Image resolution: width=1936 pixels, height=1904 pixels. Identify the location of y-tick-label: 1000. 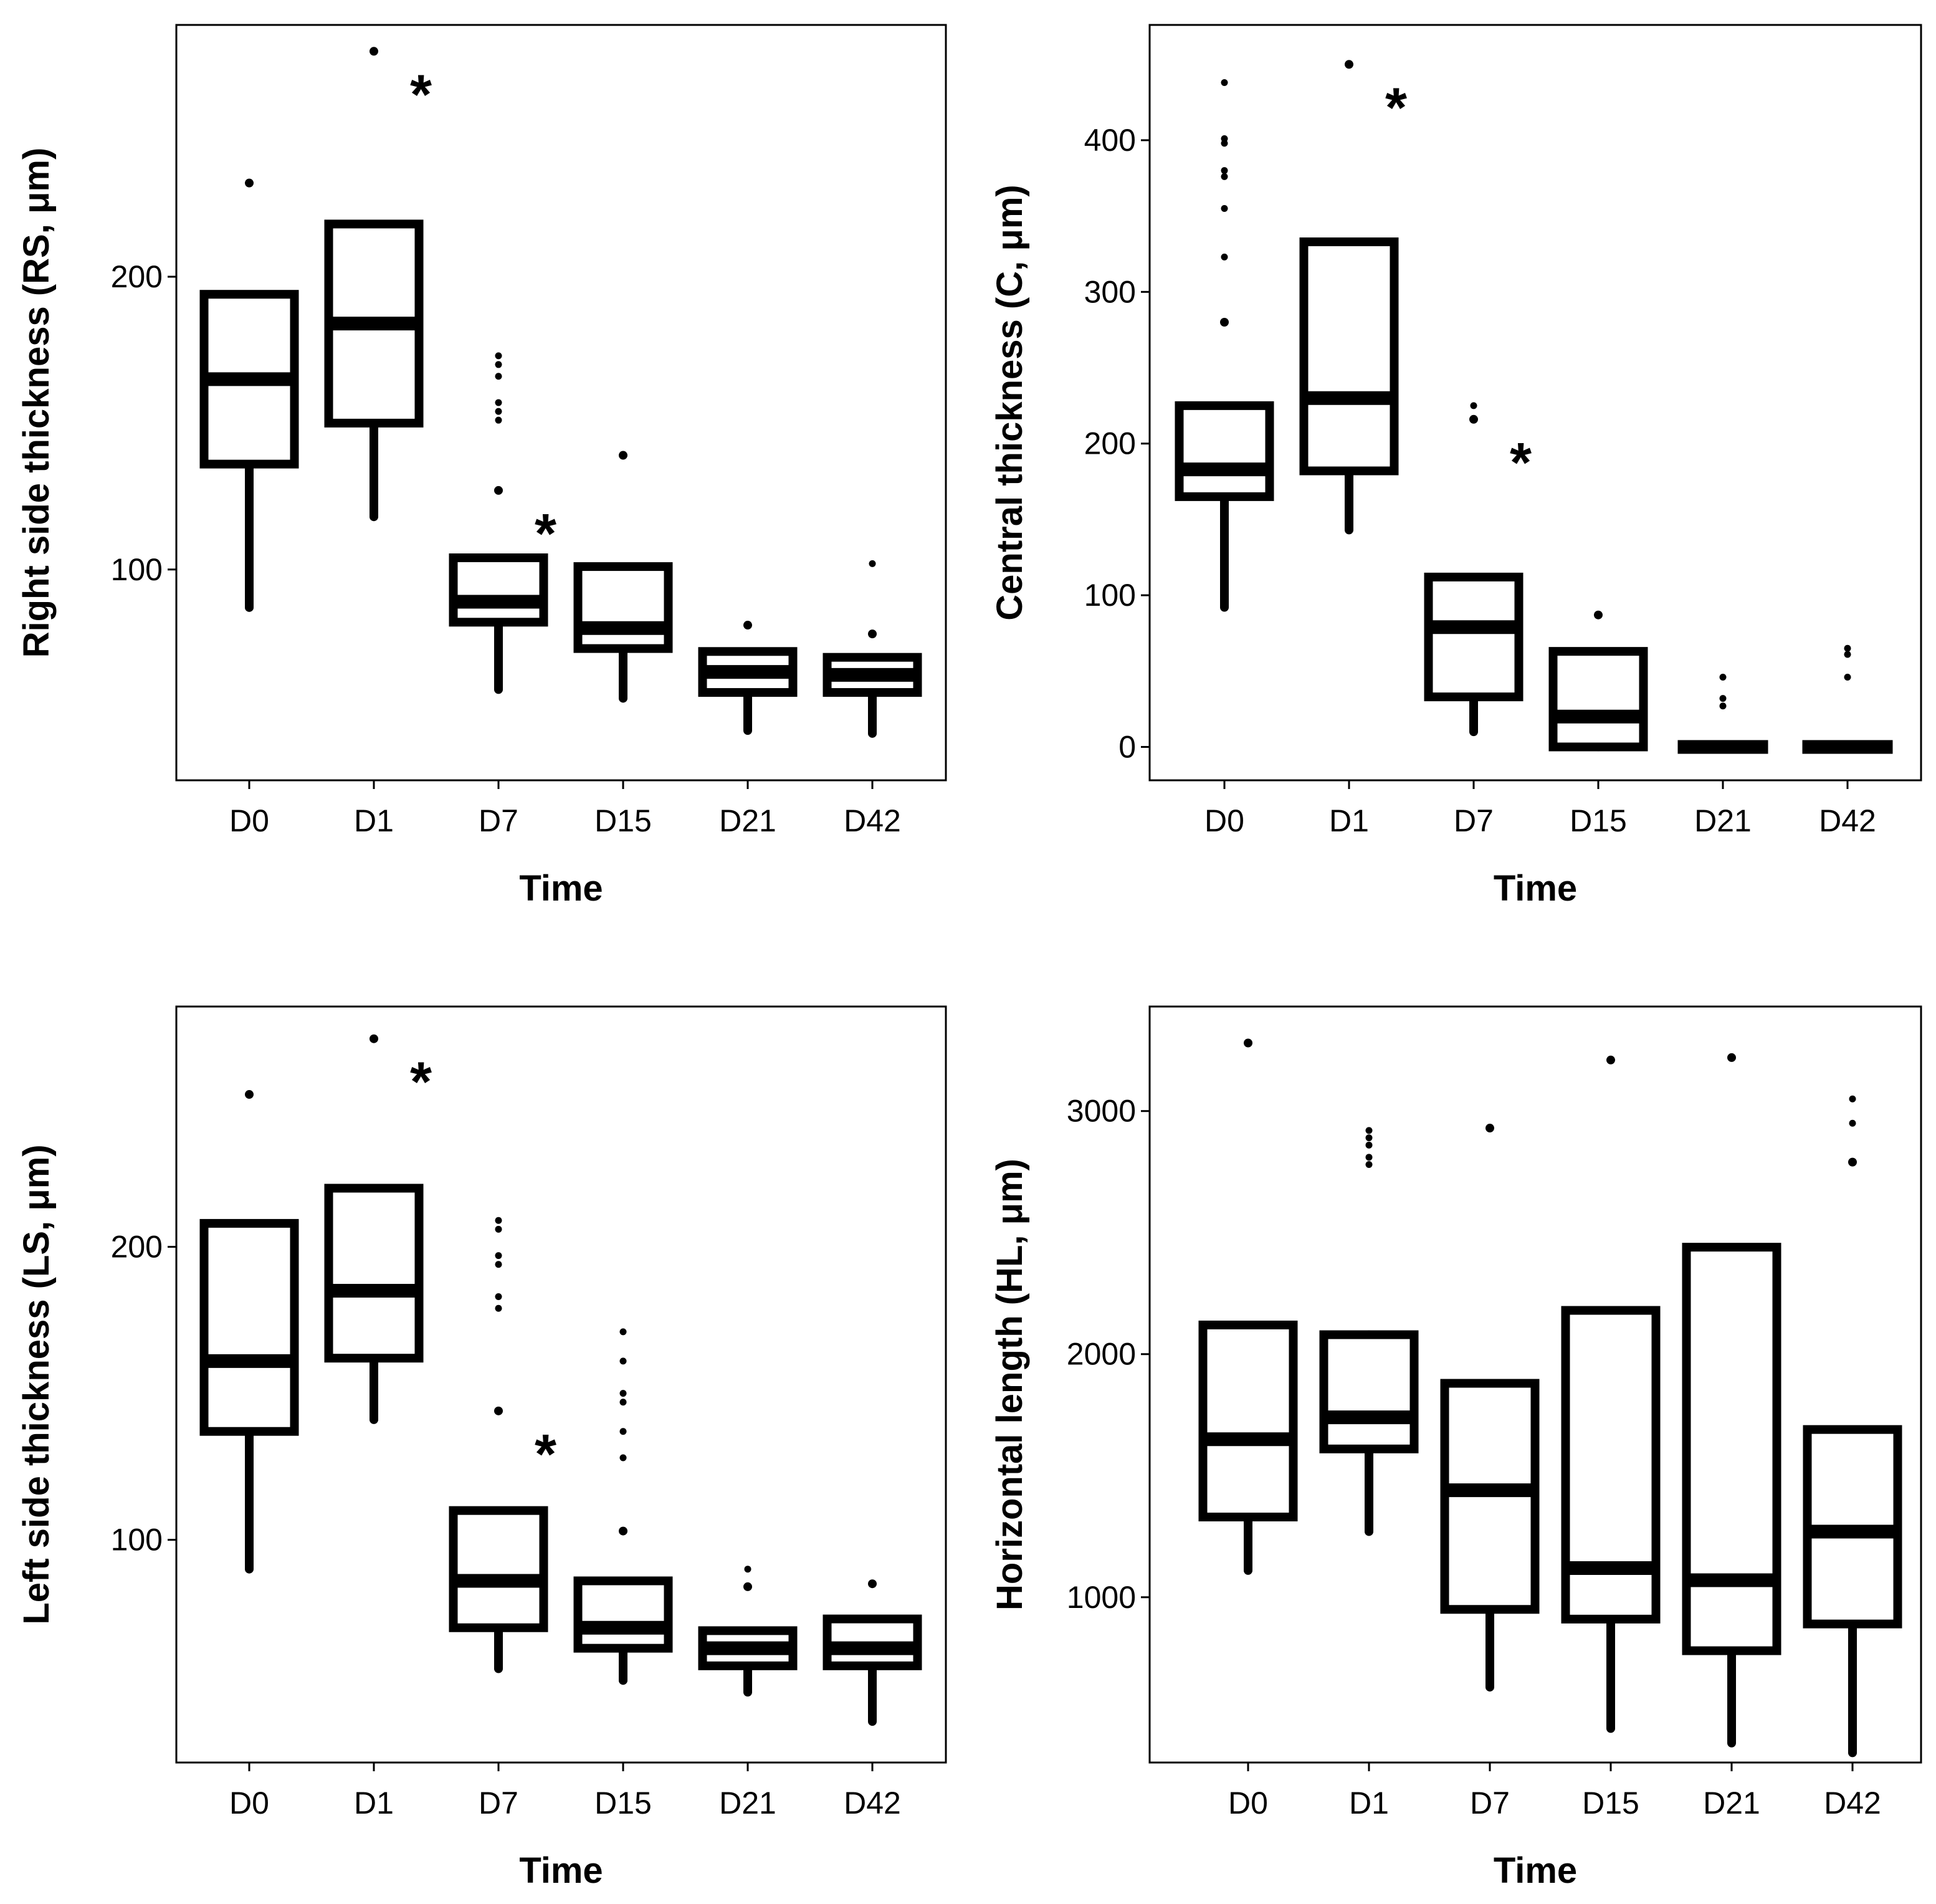
(1101, 1597).